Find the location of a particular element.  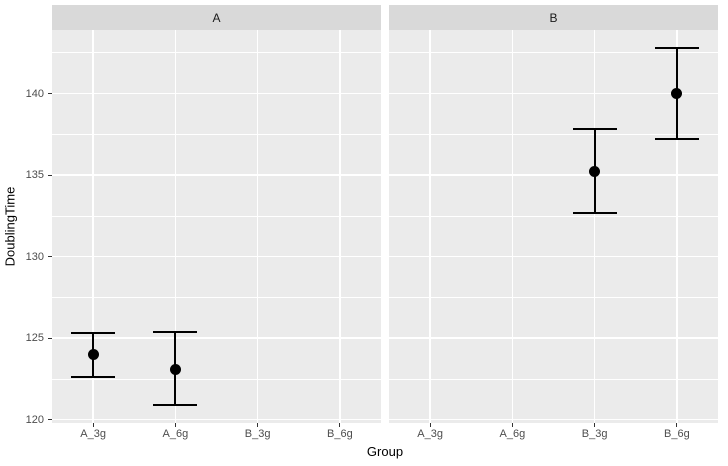

y-tick-label: 140 is located at coordinates (34, 93).